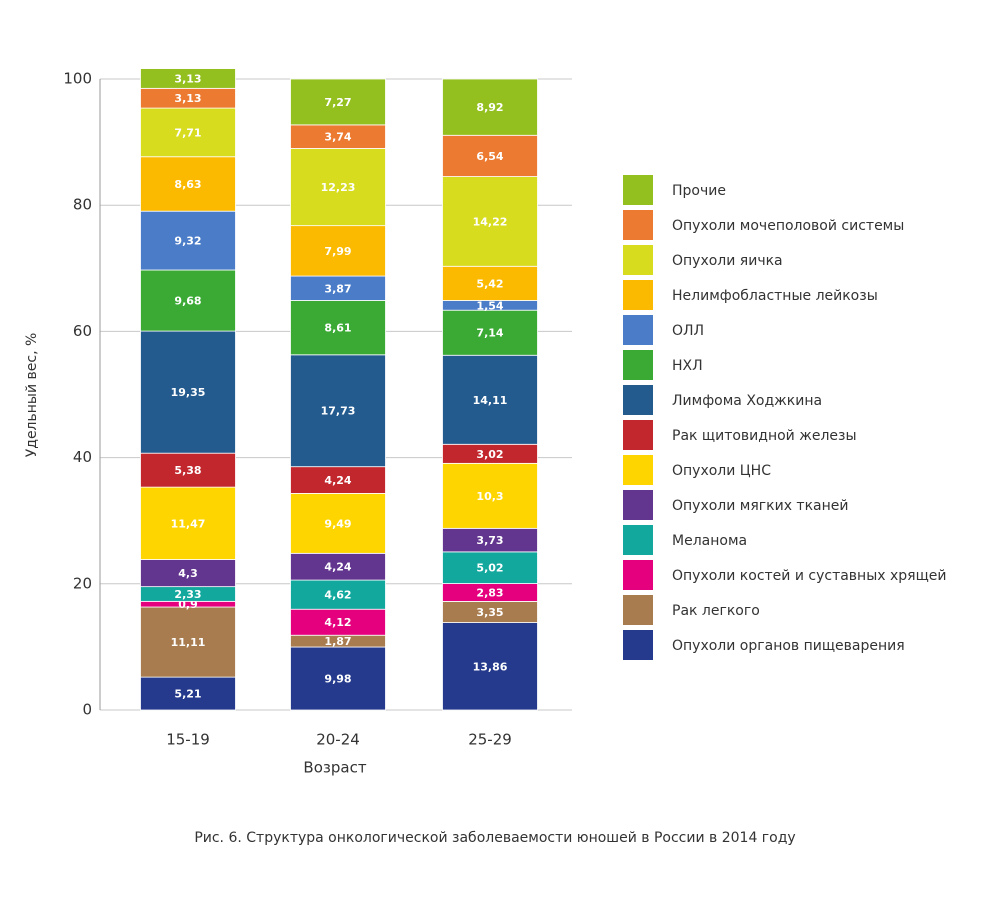 Image resolution: width=992 pixels, height=900 pixels. I want to click on value-label: 6,54, so click(489, 156).